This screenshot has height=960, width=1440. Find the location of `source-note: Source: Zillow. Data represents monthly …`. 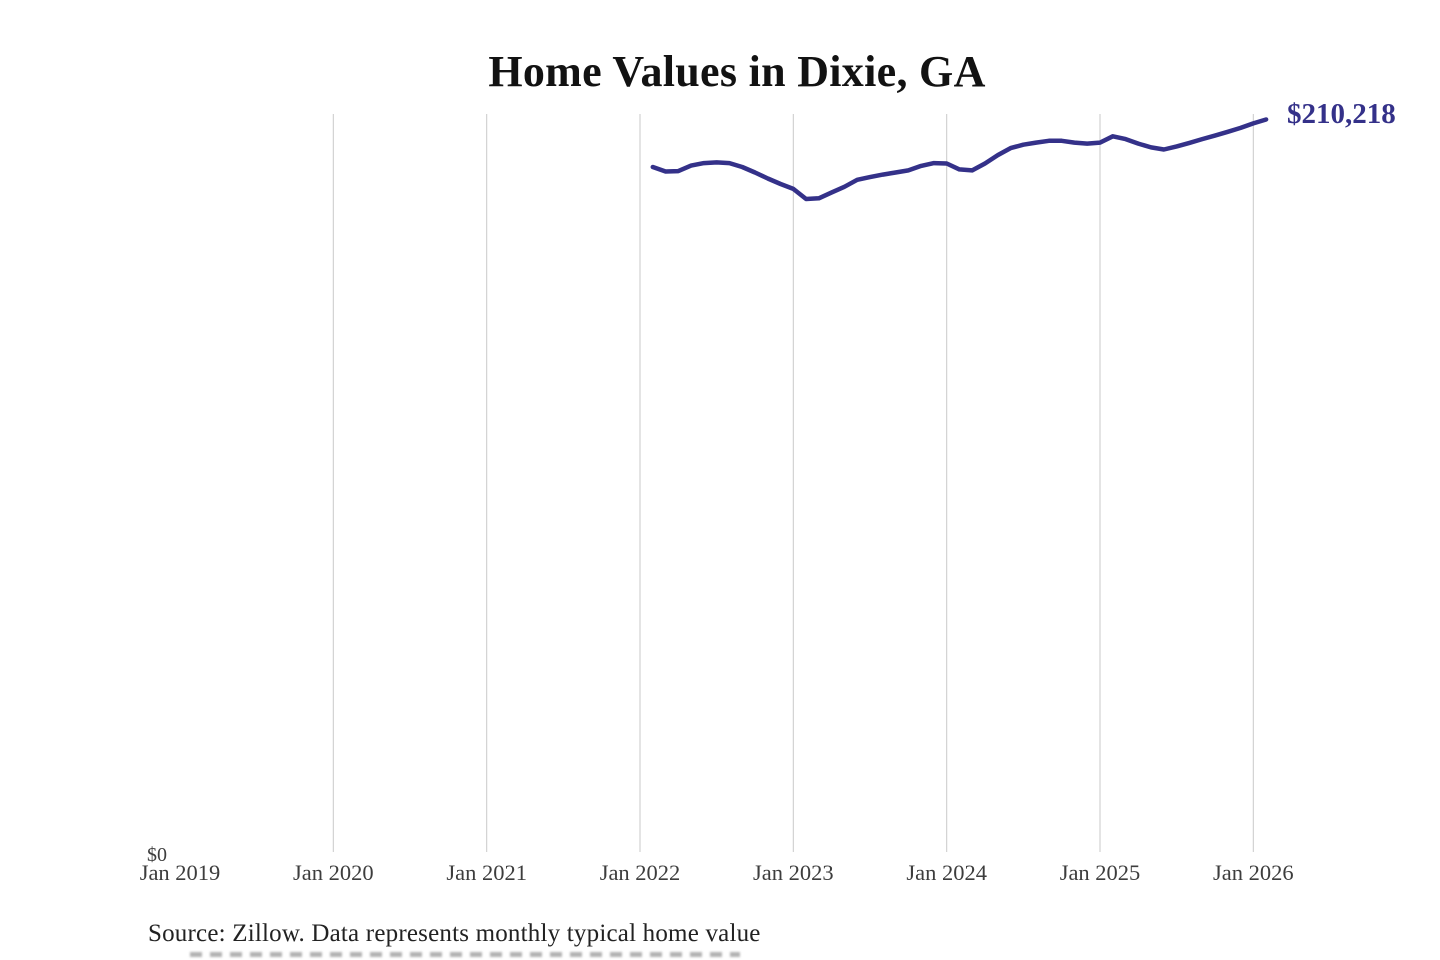

source-note: Source: Zillow. Data represents monthly … is located at coordinates (454, 933).